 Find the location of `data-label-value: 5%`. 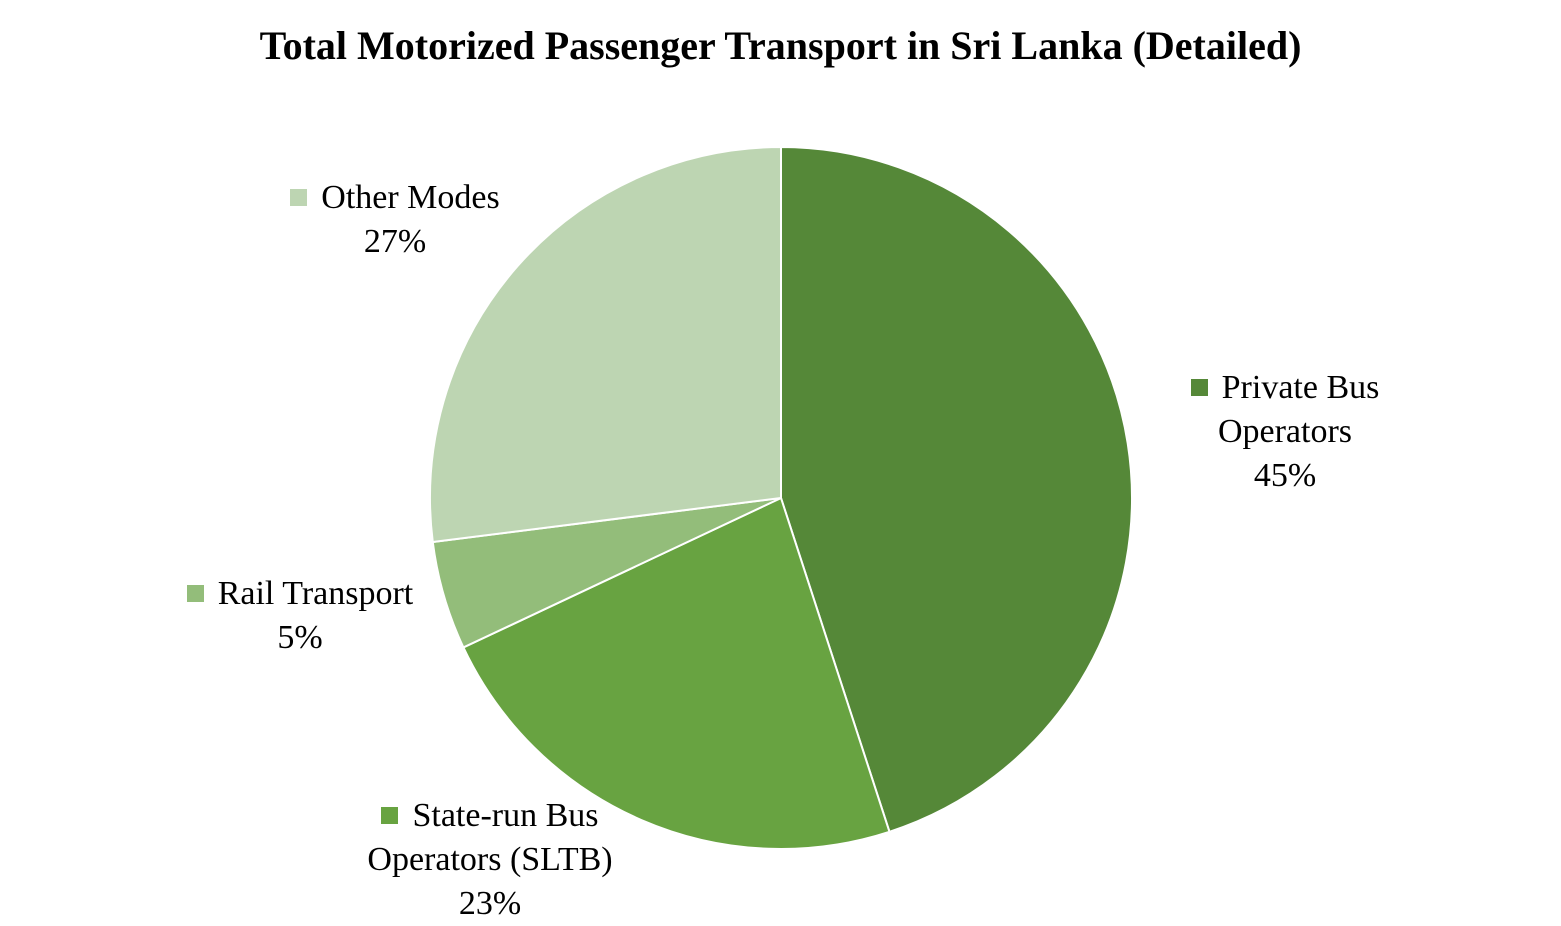

data-label-value: 5% is located at coordinates (300, 637).